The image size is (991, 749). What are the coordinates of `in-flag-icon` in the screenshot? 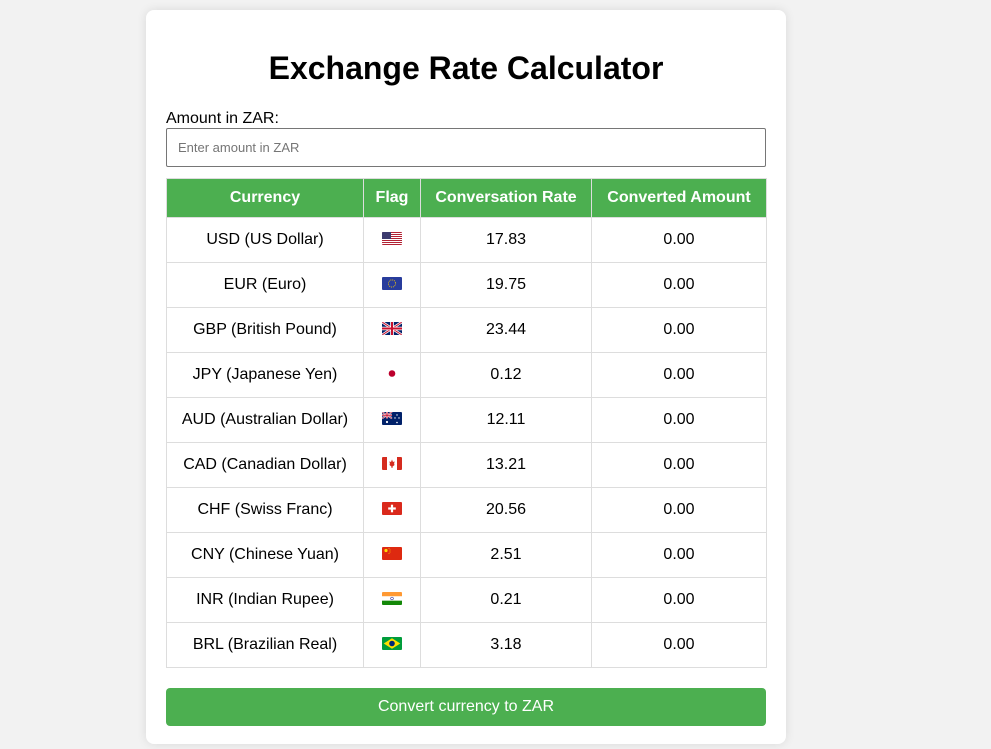 It's located at (392, 598).